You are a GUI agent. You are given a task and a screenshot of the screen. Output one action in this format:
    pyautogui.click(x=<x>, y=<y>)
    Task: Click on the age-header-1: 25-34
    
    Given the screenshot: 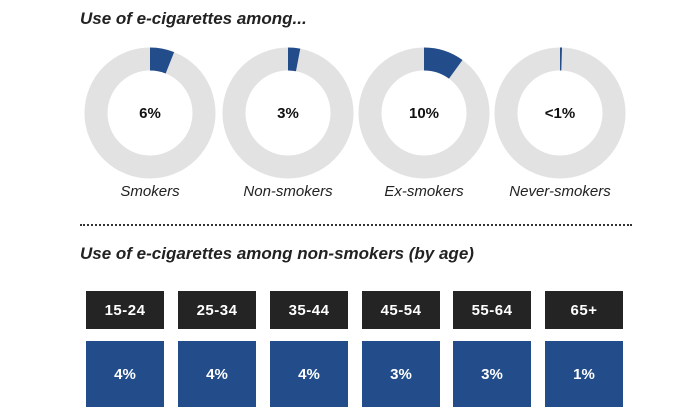 What is the action you would take?
    pyautogui.click(x=217, y=310)
    